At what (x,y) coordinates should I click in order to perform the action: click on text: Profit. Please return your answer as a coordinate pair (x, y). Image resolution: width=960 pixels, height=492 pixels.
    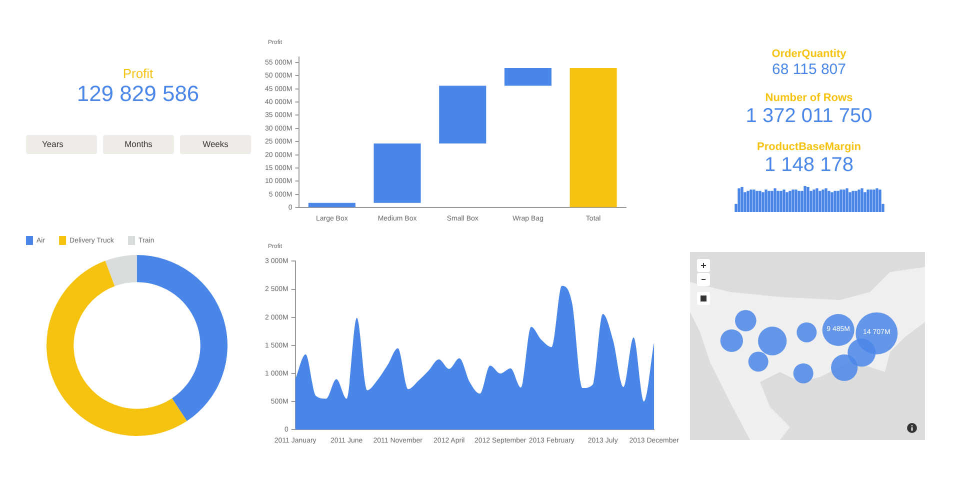
    Looking at the image, I should click on (138, 73).